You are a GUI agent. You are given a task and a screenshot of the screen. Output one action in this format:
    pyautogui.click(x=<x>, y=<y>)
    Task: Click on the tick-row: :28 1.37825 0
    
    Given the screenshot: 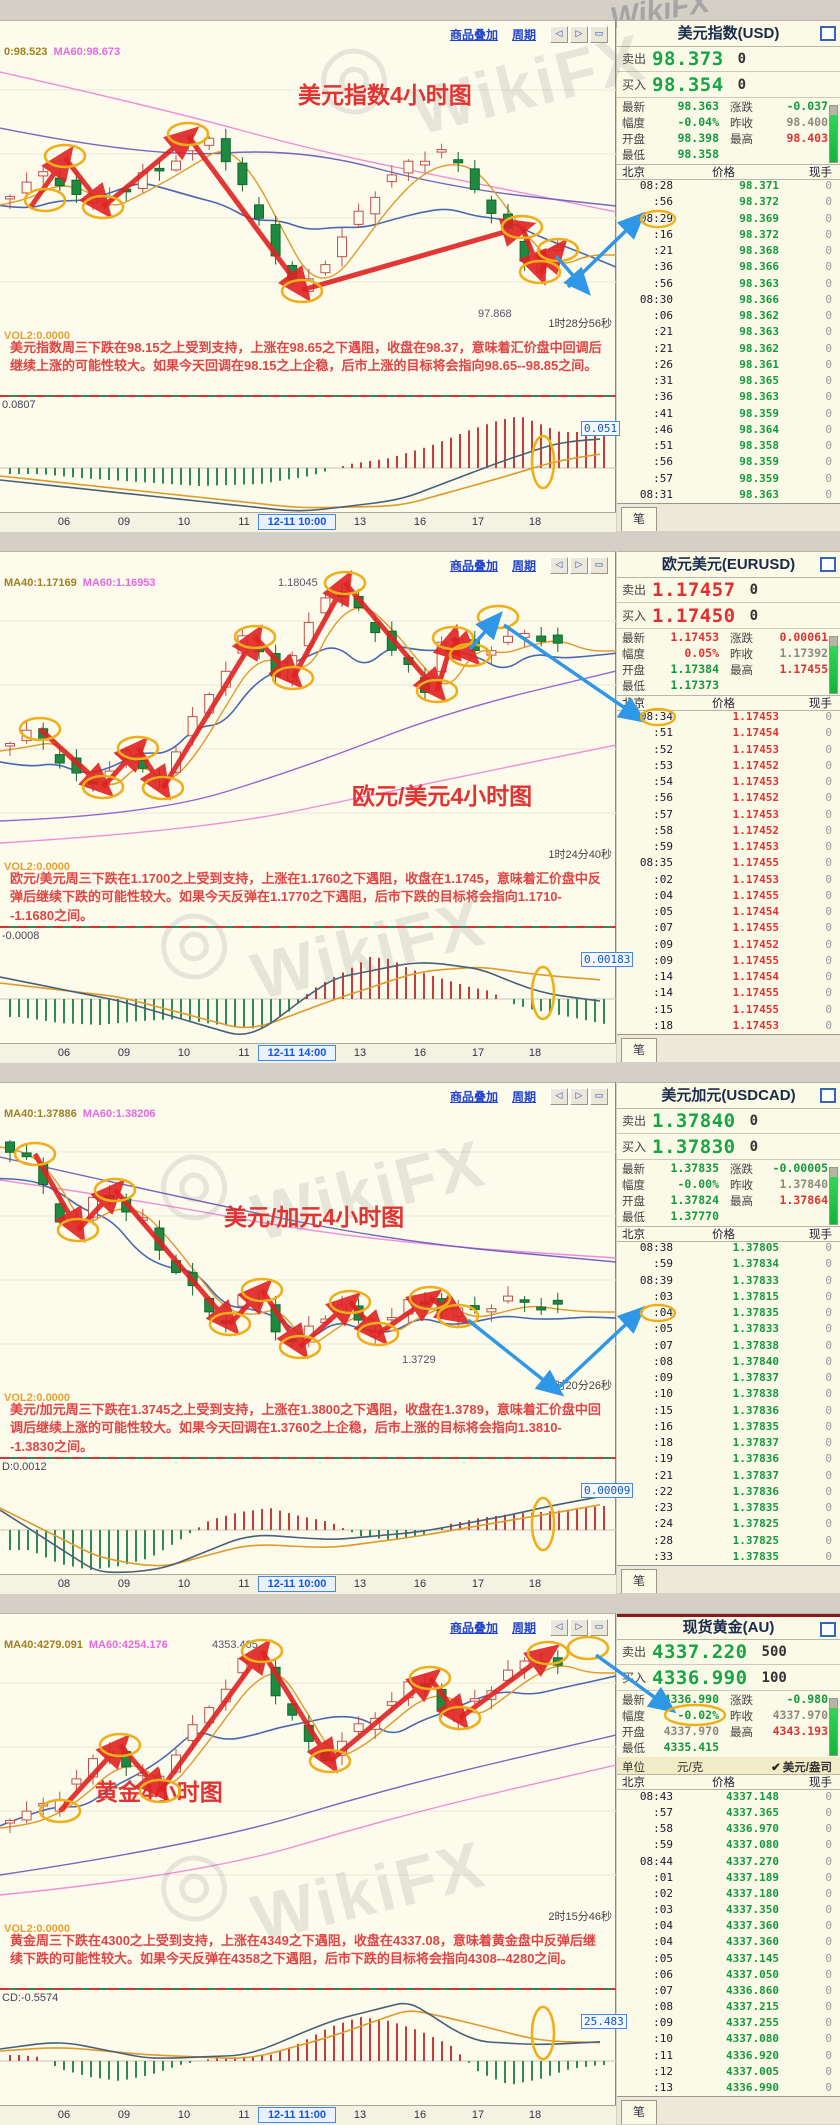 What is the action you would take?
    pyautogui.click(x=728, y=1542)
    